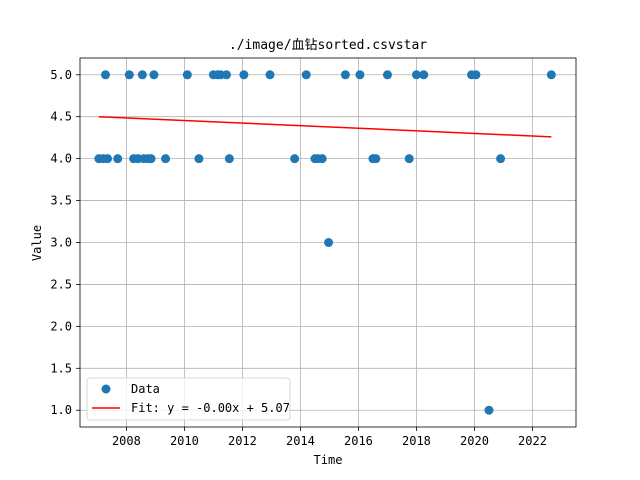  I want to click on x-tick-label: 2014, so click(300, 441).